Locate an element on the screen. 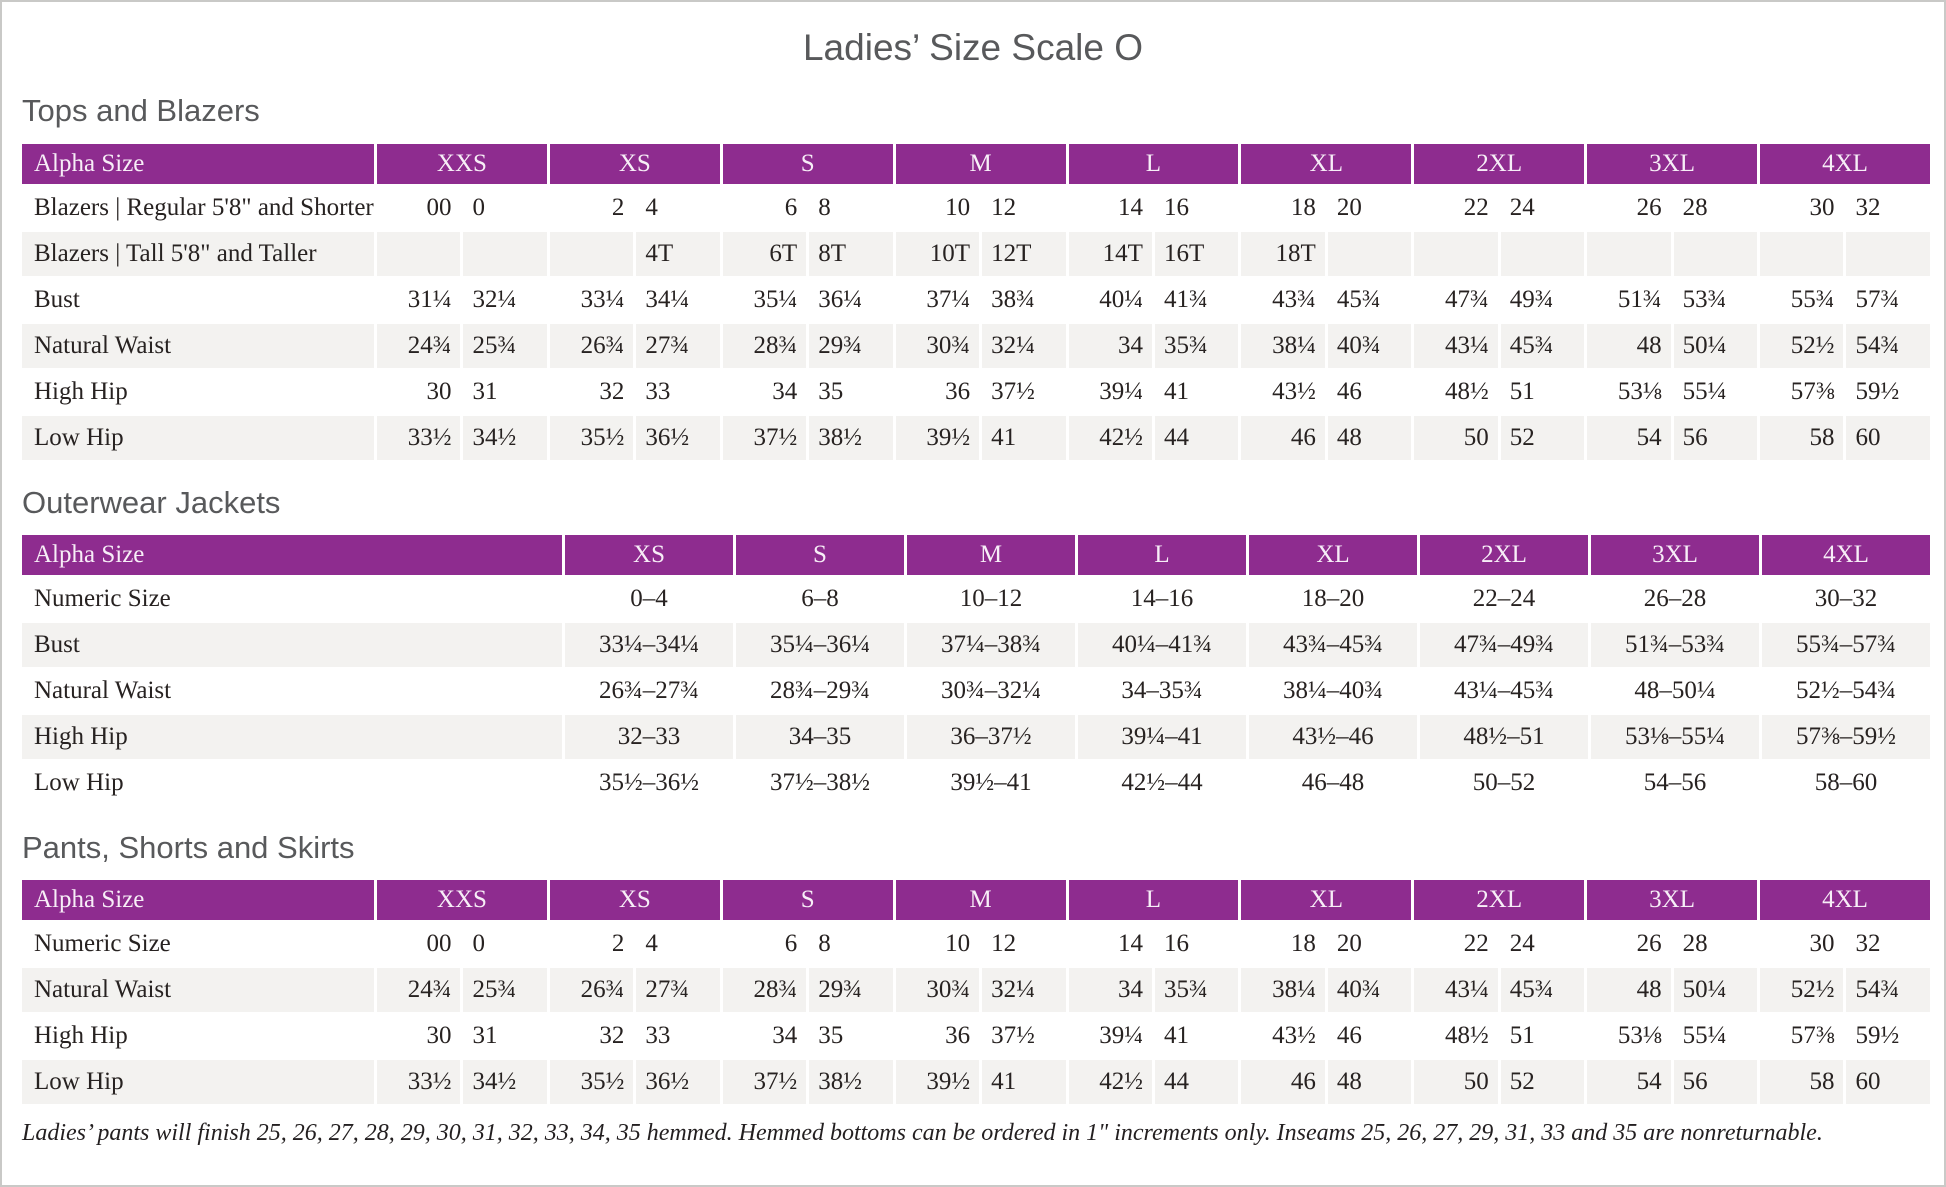 Image resolution: width=1946 pixels, height=1187 pixels. size-cell: 39¼–41 is located at coordinates (1162, 736).